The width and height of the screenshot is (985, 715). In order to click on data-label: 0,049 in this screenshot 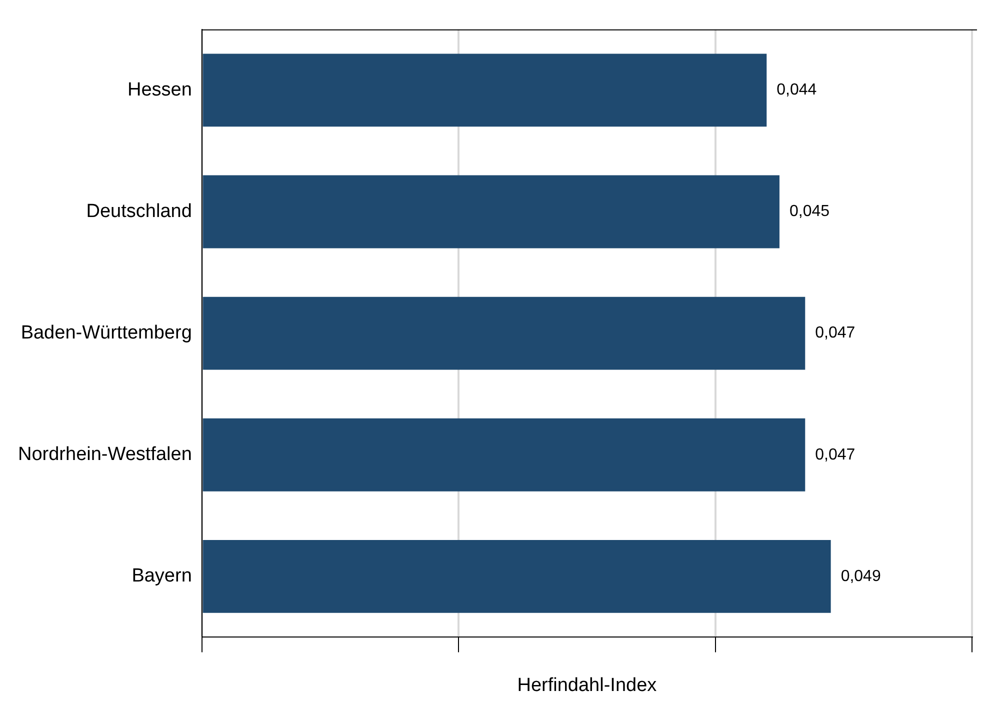, I will do `click(860, 576)`.